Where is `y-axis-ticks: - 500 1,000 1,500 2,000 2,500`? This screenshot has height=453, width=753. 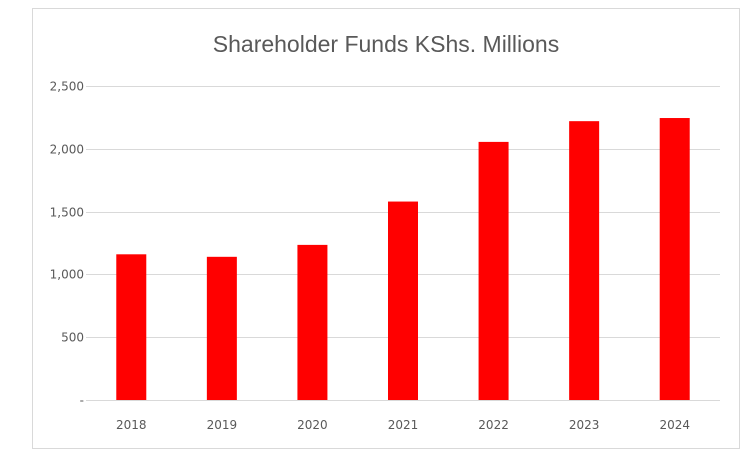 y-axis-ticks: - 500 1,000 1,500 2,000 2,500 is located at coordinates (67, 244).